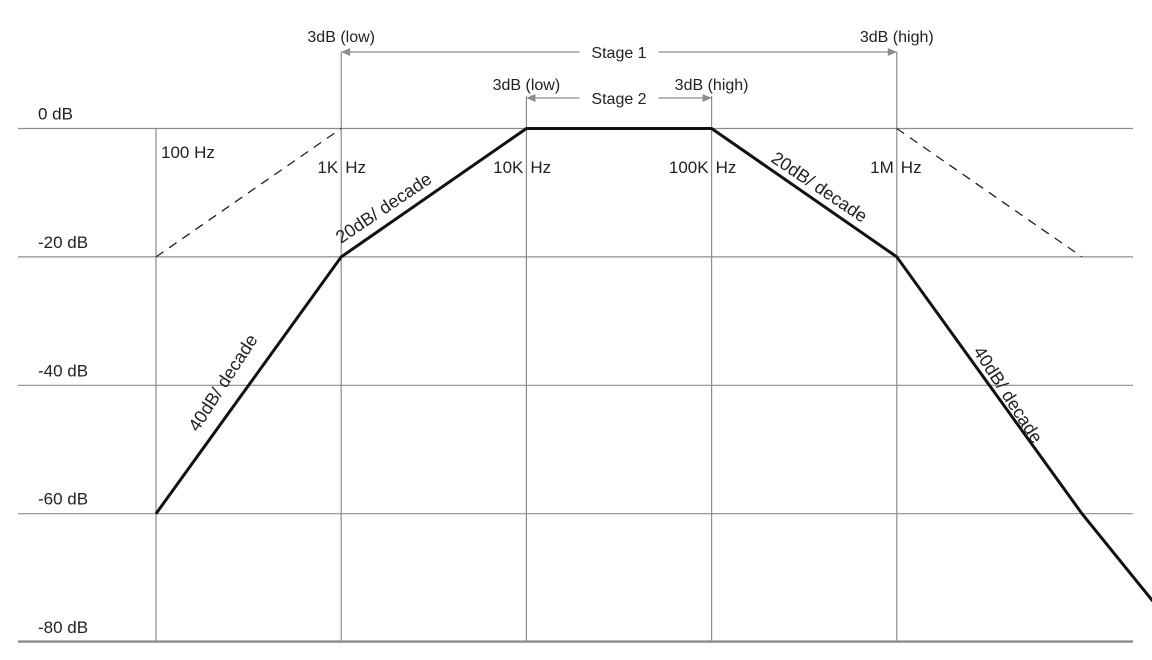  What do you see at coordinates (383, 208) in the screenshot?
I see `slope-label-left-shallow: 20dB/ decade` at bounding box center [383, 208].